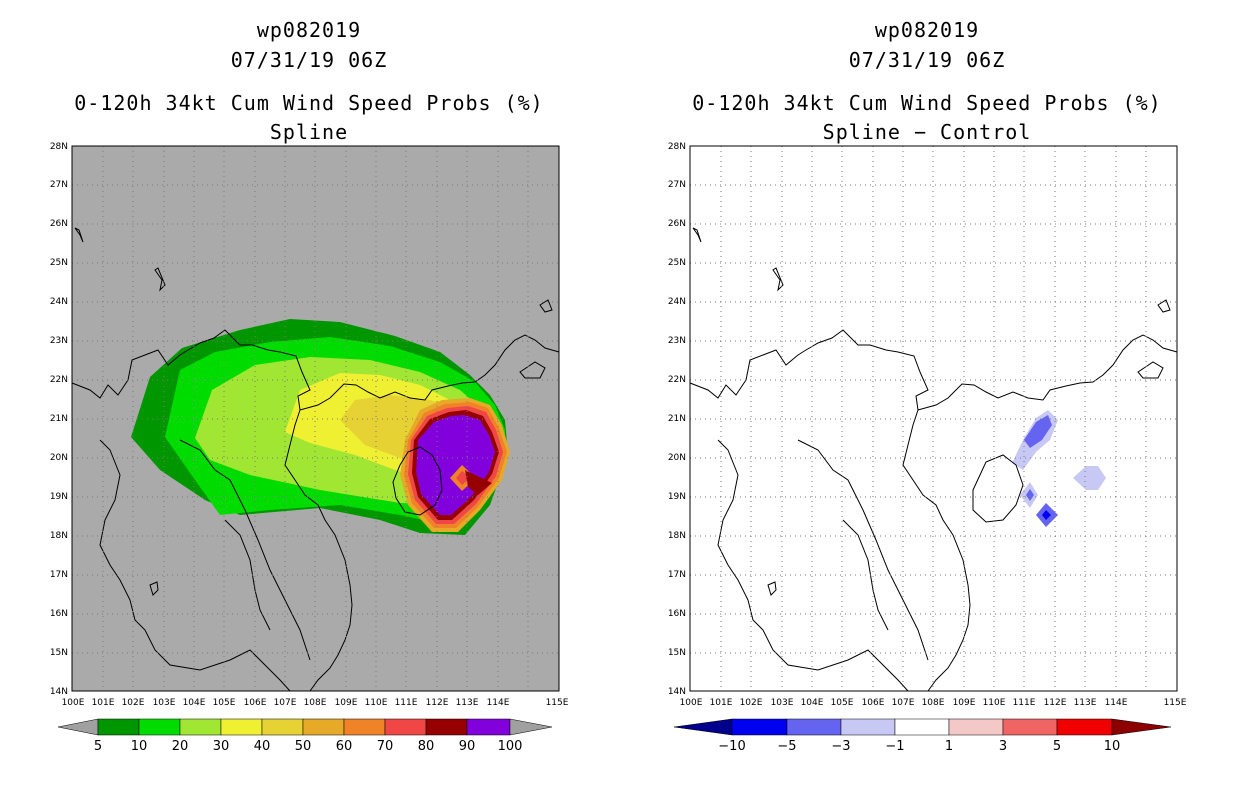  What do you see at coordinates (309, 30) in the screenshot?
I see `storm-id: wp082019` at bounding box center [309, 30].